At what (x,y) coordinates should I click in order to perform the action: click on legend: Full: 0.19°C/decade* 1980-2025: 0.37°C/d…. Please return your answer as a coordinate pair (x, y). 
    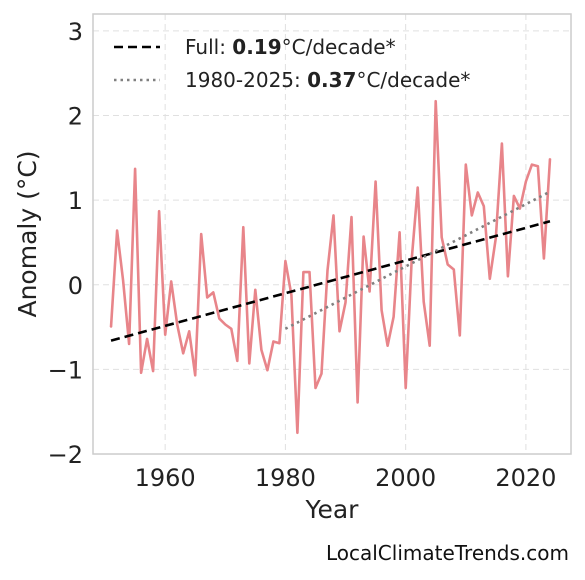
    Looking at the image, I should click on (292, 63).